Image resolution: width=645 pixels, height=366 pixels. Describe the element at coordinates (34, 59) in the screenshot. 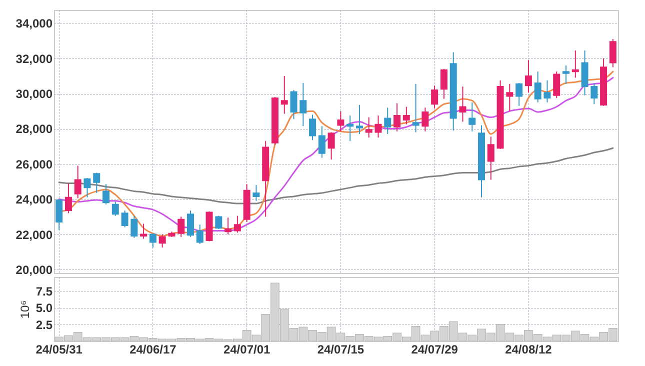

I see `y-tick-label: 32,000` at that location.